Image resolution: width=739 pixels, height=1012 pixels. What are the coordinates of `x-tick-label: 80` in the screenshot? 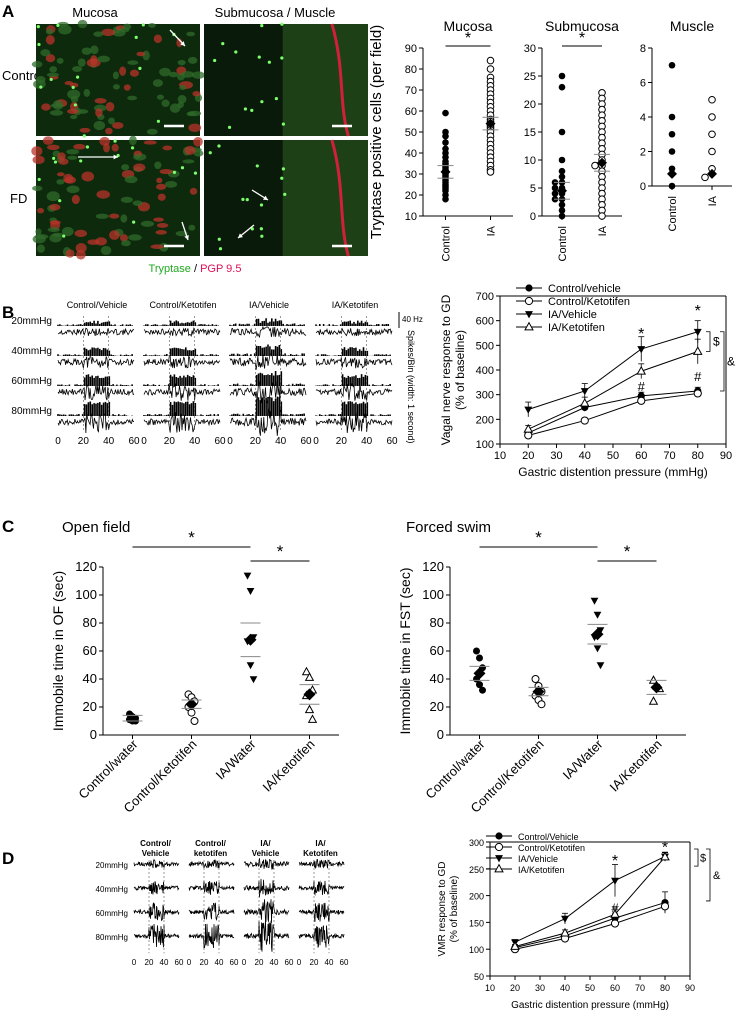 It's located at (698, 456).